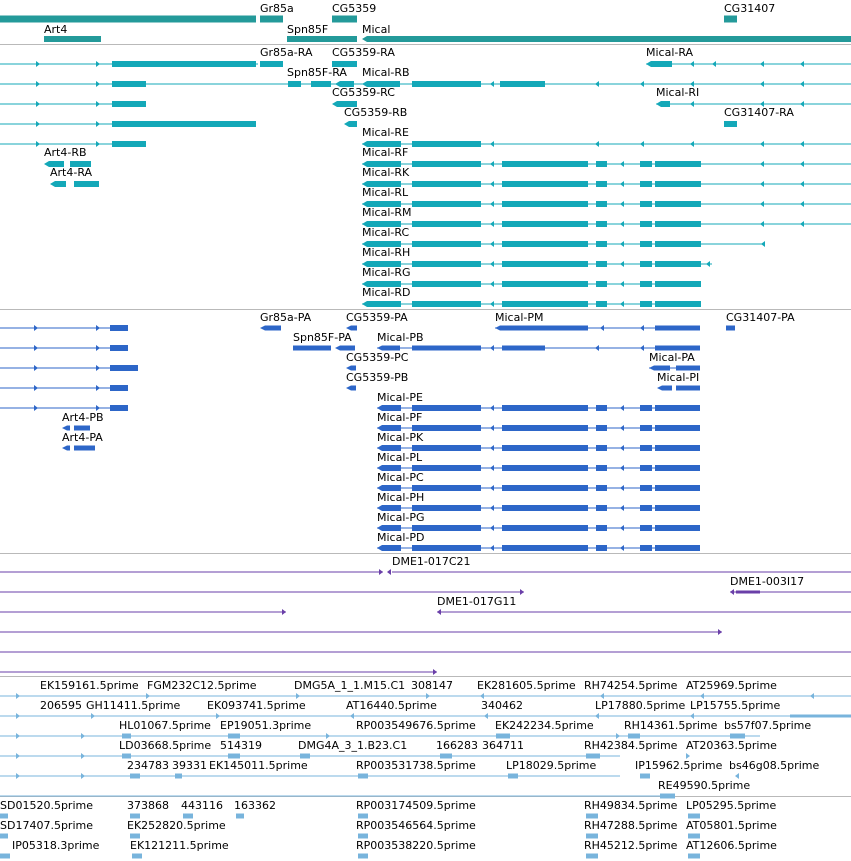  I want to click on protein-label: CG5359-PB, so click(377, 377).